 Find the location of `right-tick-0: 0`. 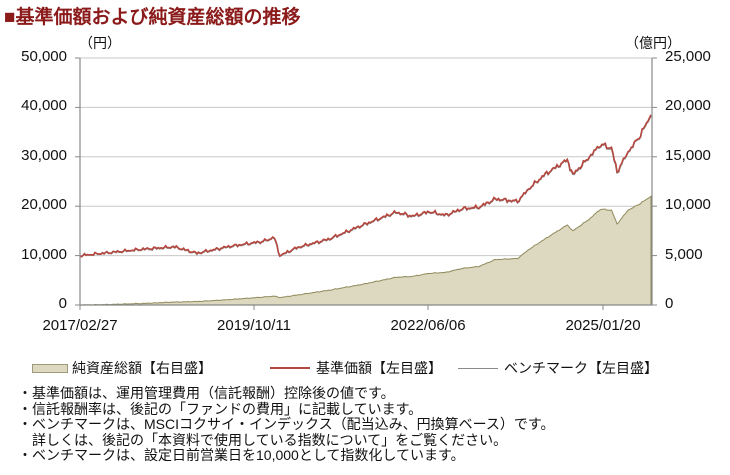

right-tick-0: 0 is located at coordinates (669, 303).